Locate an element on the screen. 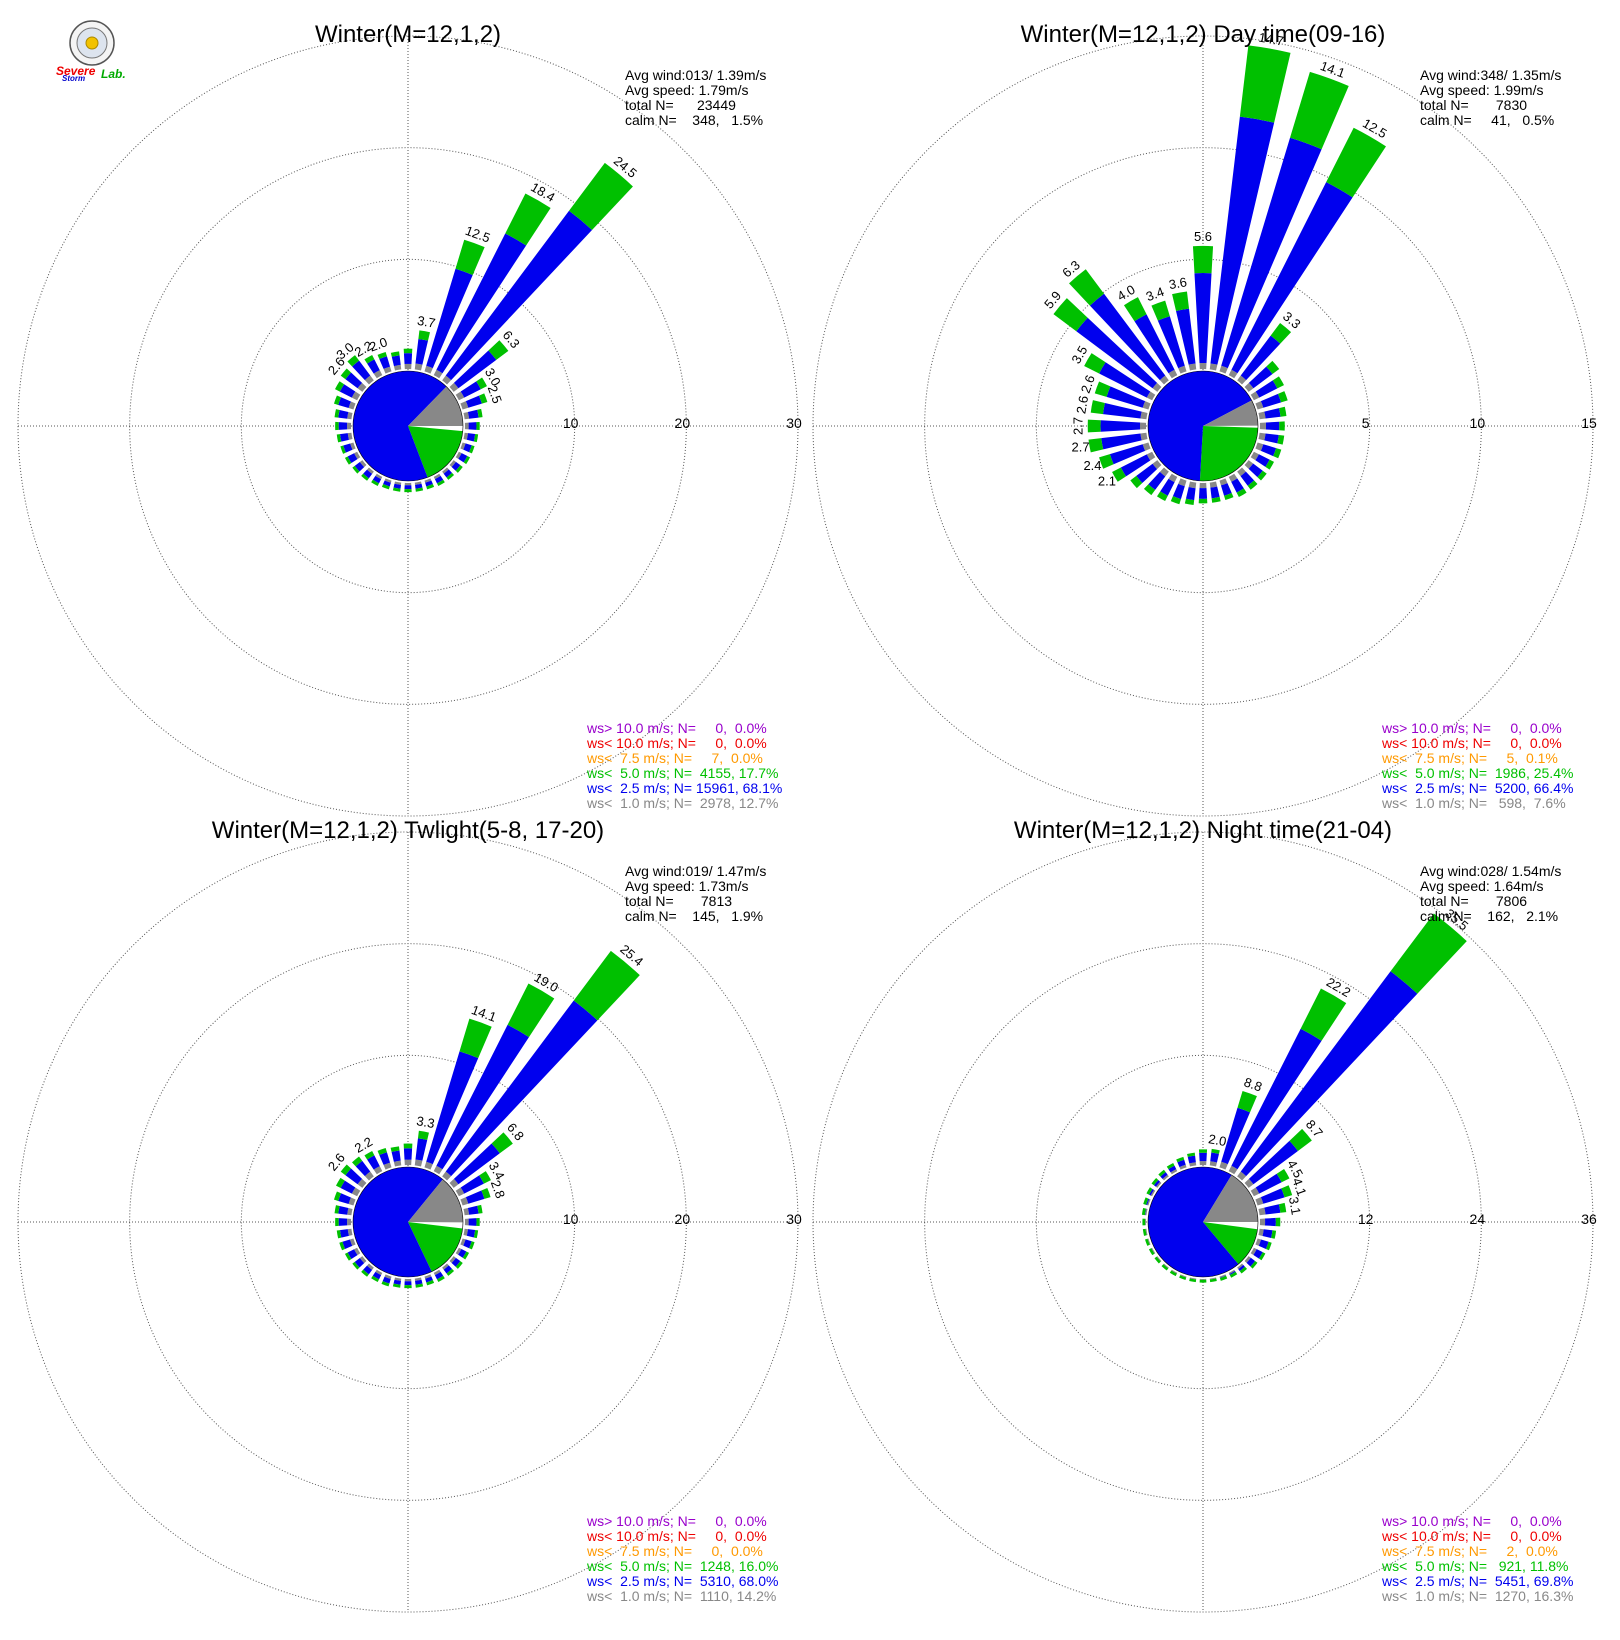  severe-storm-lab-logo: Severe Storm Lab. is located at coordinates (91, 51).